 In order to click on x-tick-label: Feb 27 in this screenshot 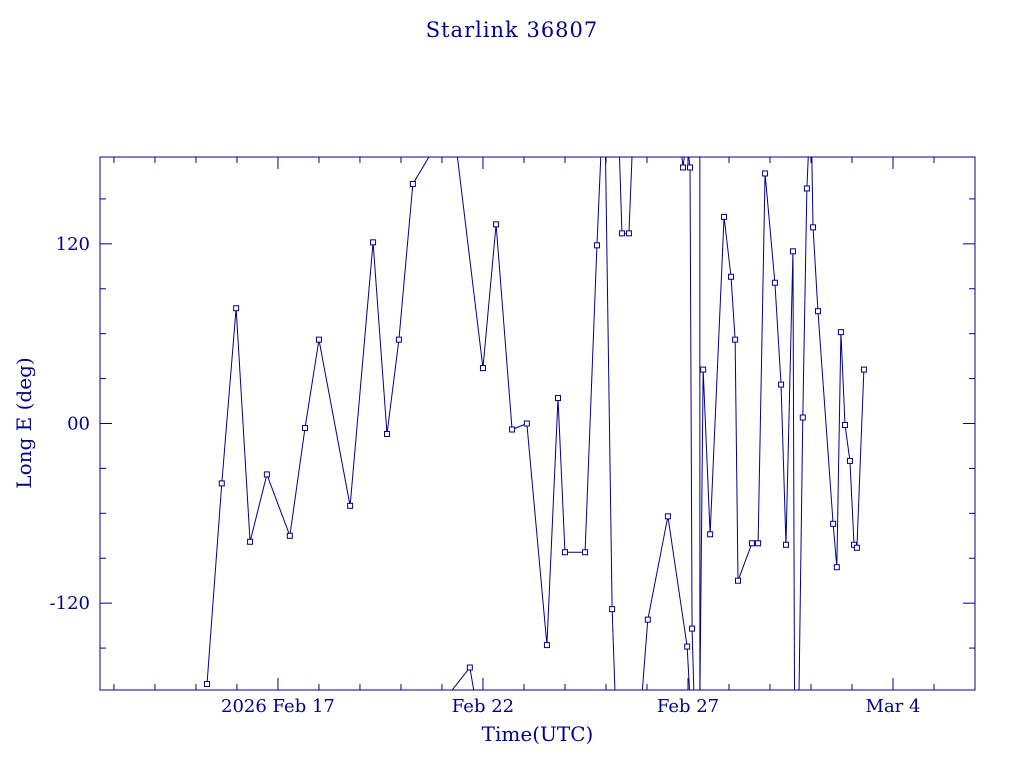, I will do `click(688, 706)`.